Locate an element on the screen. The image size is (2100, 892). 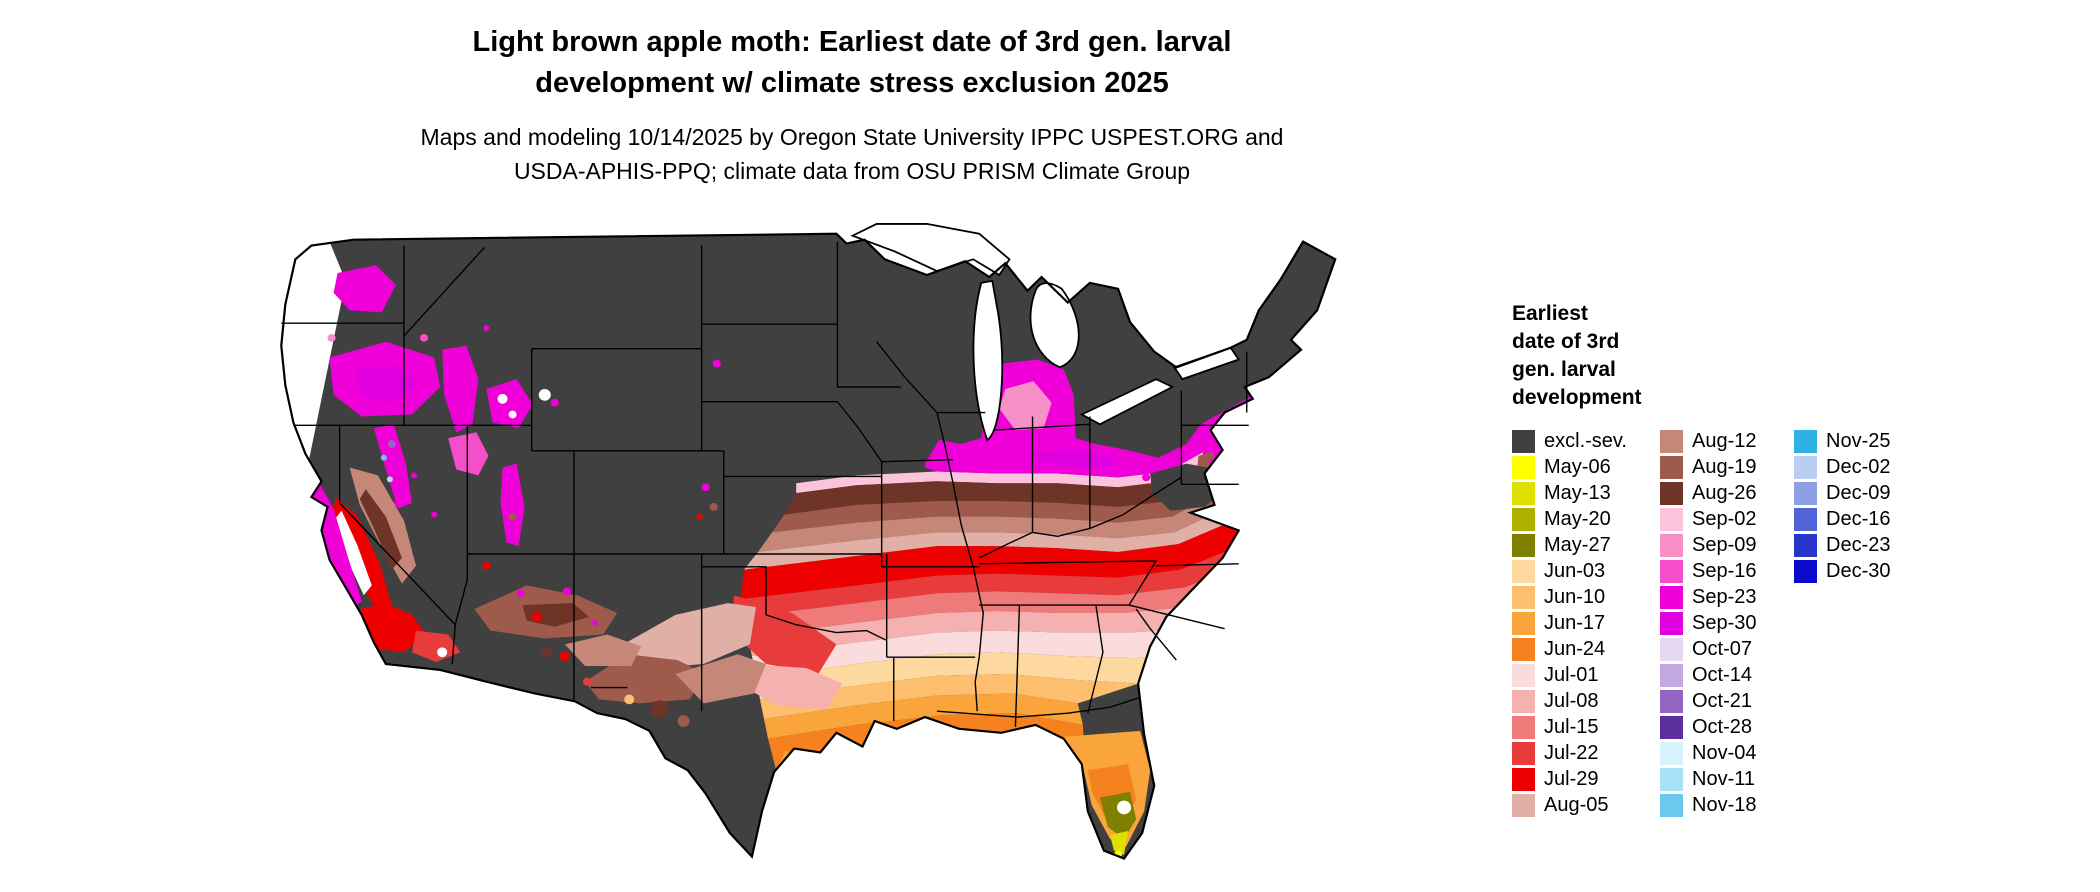
legend-label: Sep-09 is located at coordinates (1724, 544).